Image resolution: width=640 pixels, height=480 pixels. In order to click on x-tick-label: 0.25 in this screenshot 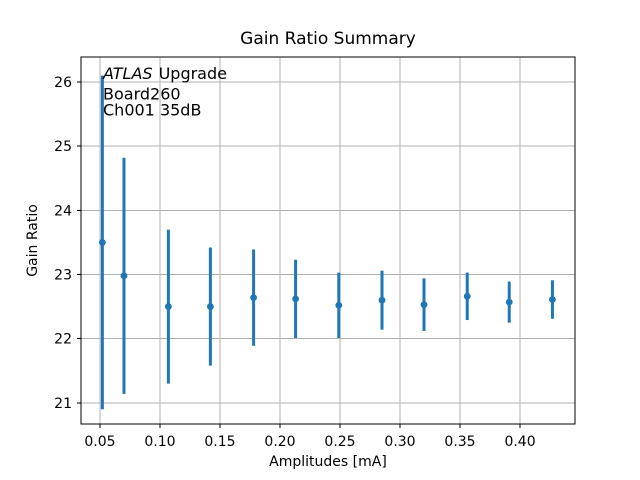, I will do `click(339, 442)`.